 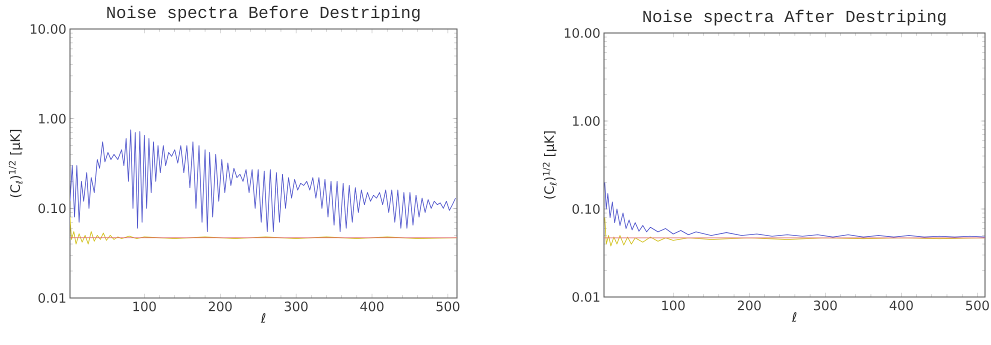 I want to click on chart-title: Noise spectra Before Destriping, so click(x=263, y=14).